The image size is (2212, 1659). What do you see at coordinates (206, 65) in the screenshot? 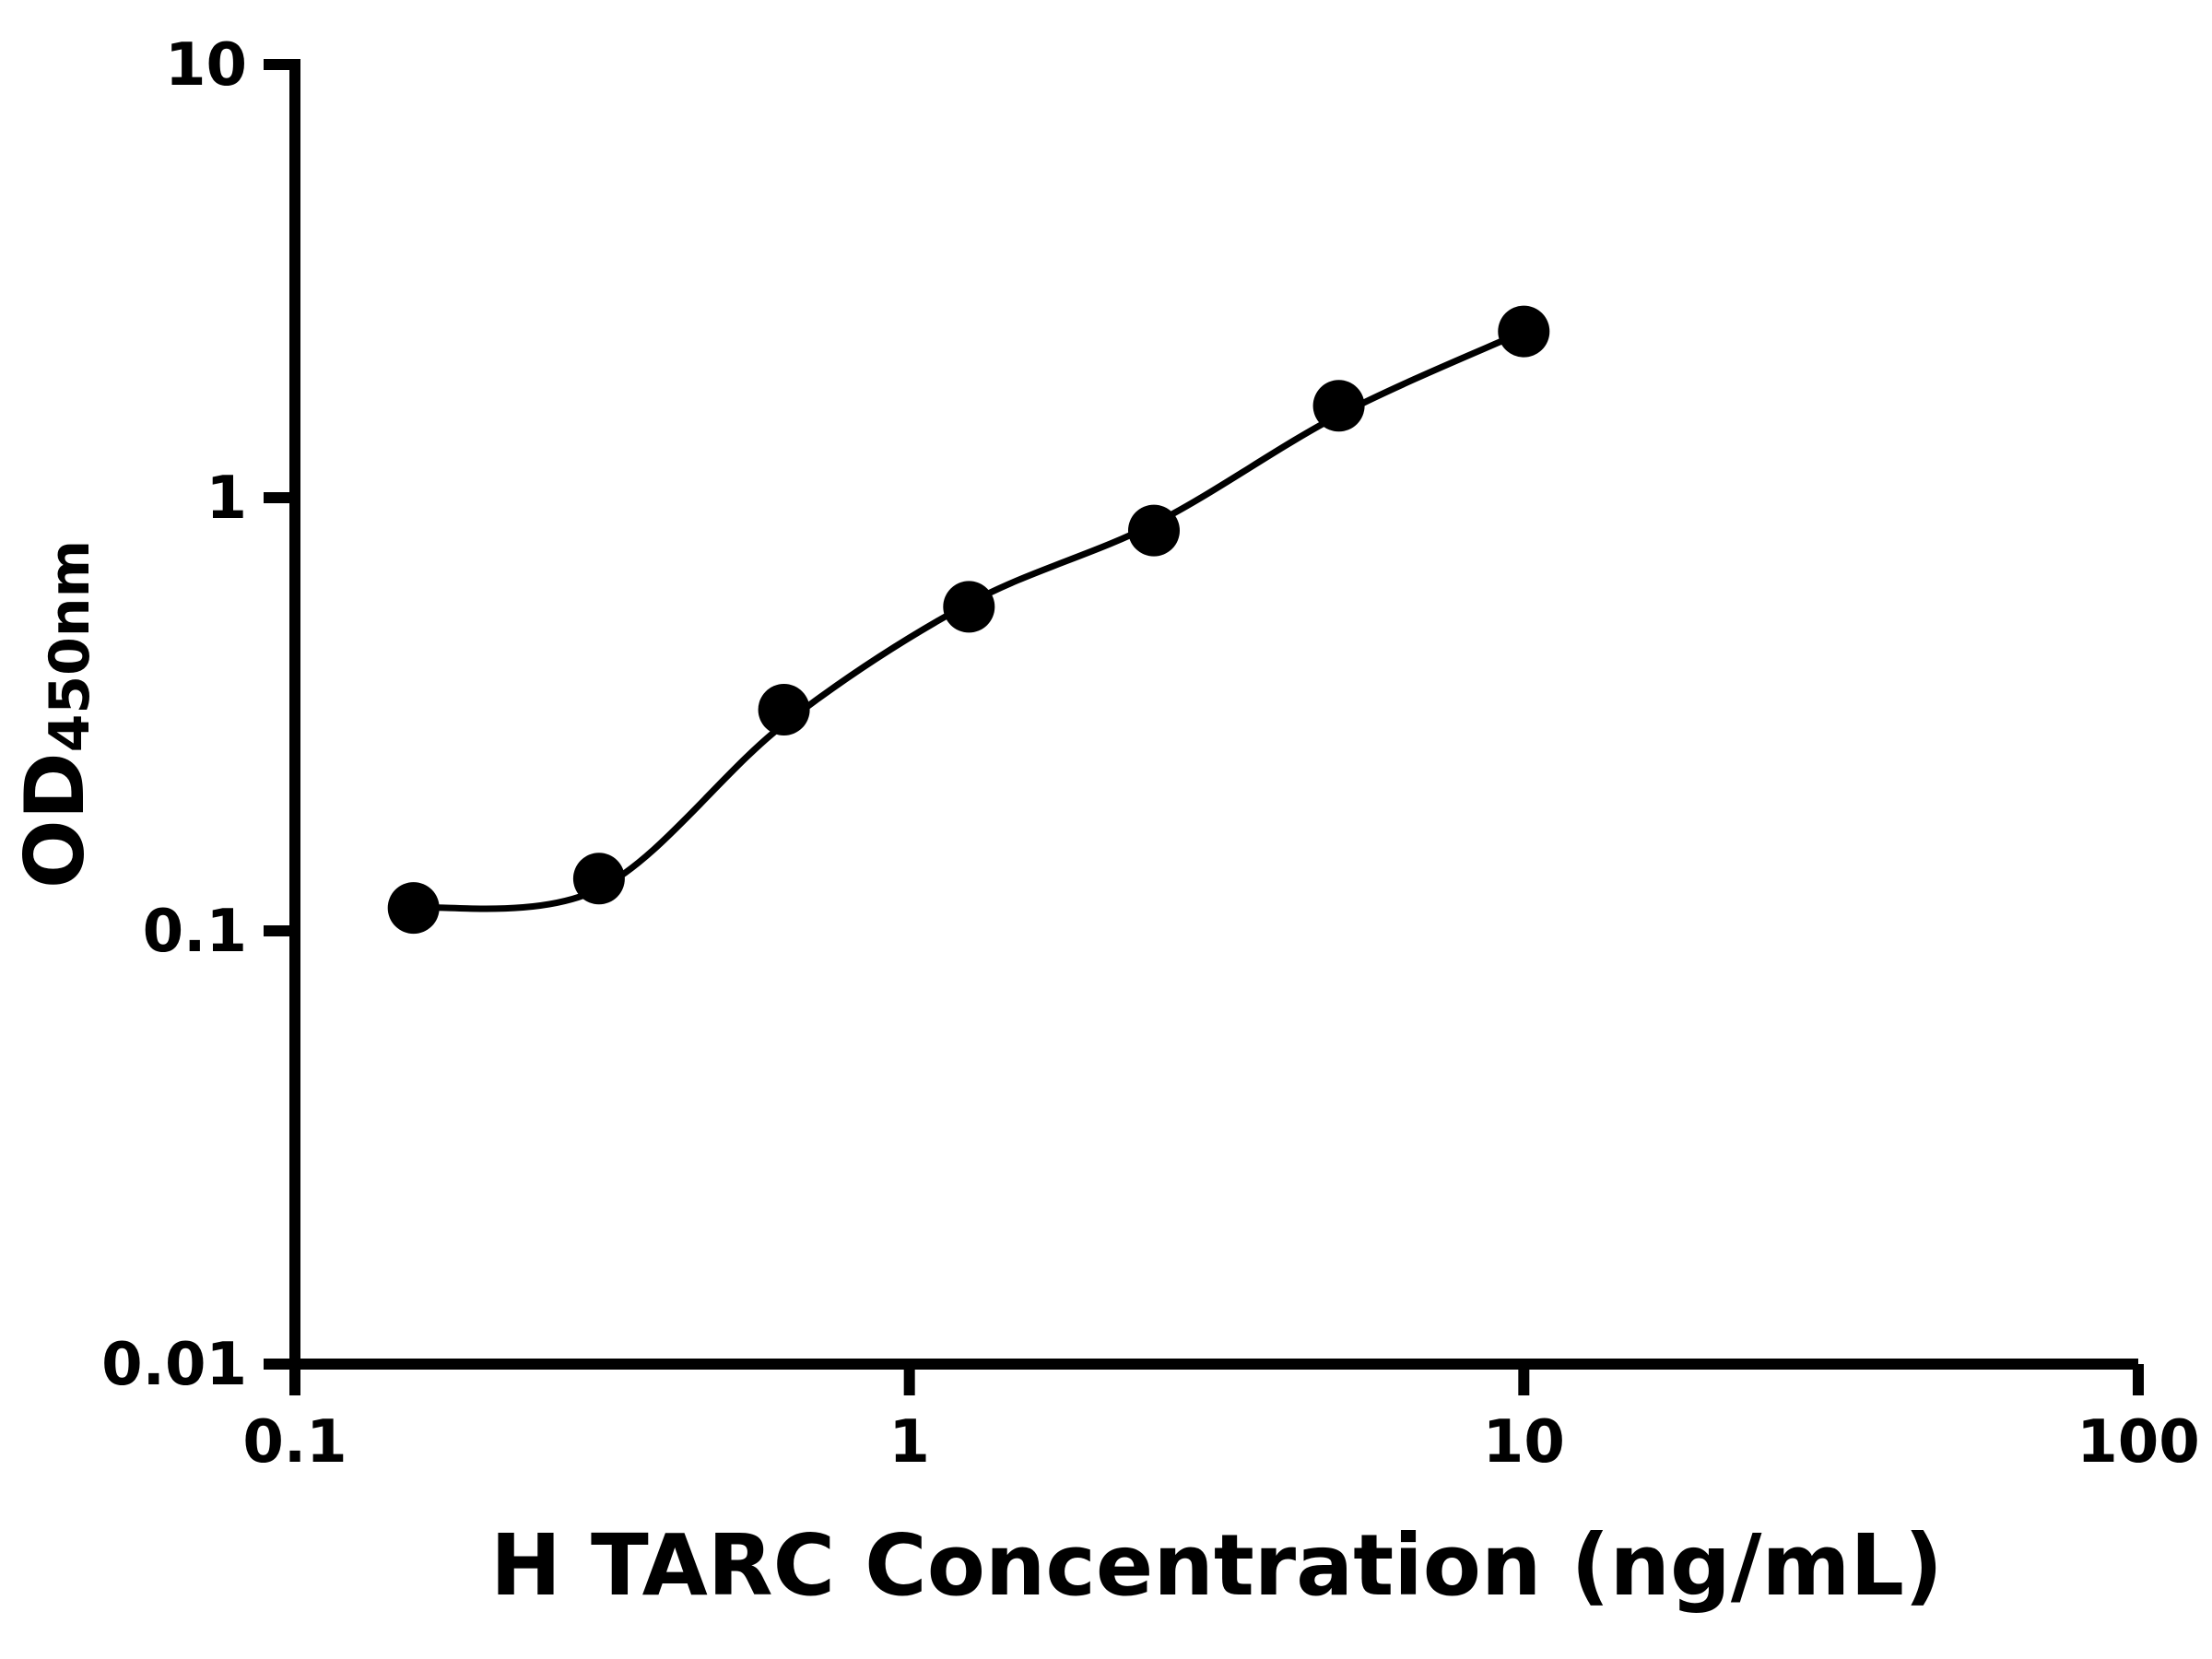
I see `y-tick-label: 10` at bounding box center [206, 65].